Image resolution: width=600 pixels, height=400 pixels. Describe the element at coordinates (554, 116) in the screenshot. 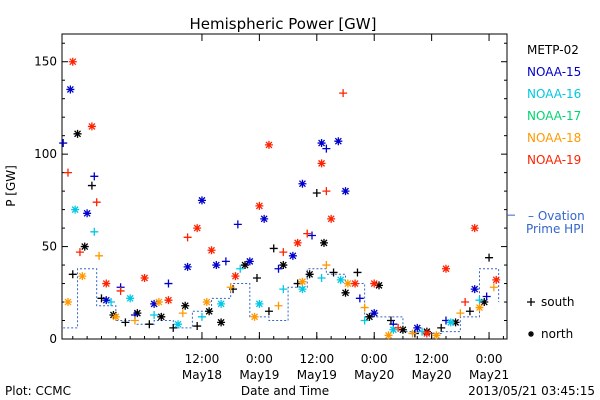

I see `legend-entry: NOAA-17` at that location.